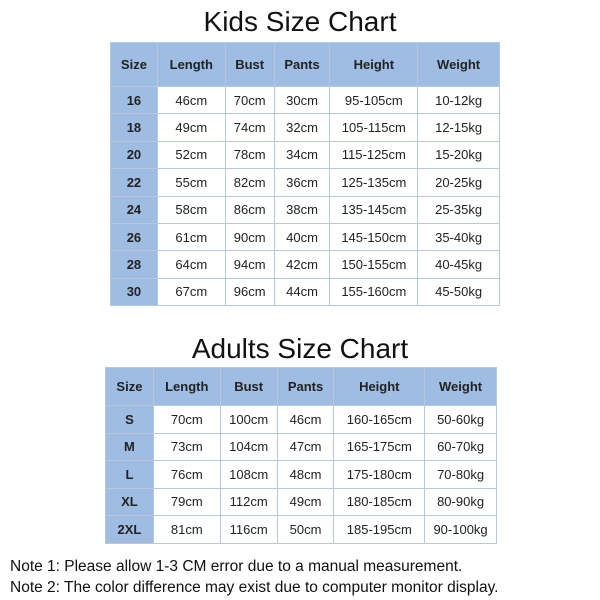 The width and height of the screenshot is (600, 600). I want to click on table-cell: 81cm, so click(186, 529).